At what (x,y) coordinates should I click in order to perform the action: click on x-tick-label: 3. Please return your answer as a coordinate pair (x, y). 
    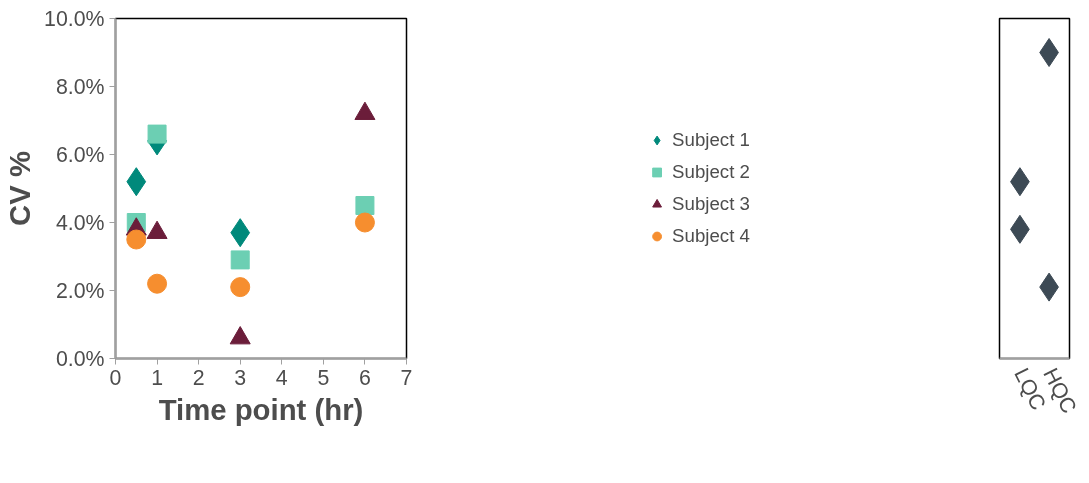
    Looking at the image, I should click on (240, 377).